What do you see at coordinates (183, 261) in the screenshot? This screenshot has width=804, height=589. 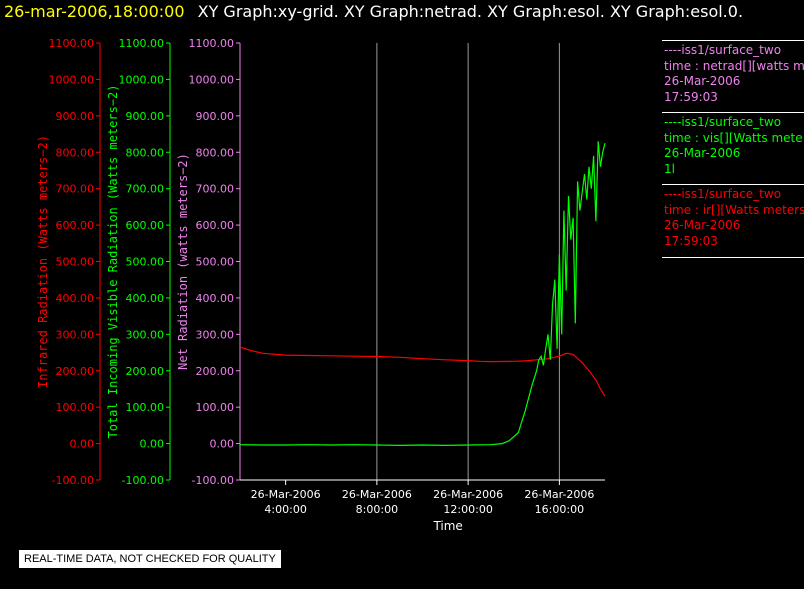 I see `y-axis-title: Net Radiation (watts meters−2)` at bounding box center [183, 261].